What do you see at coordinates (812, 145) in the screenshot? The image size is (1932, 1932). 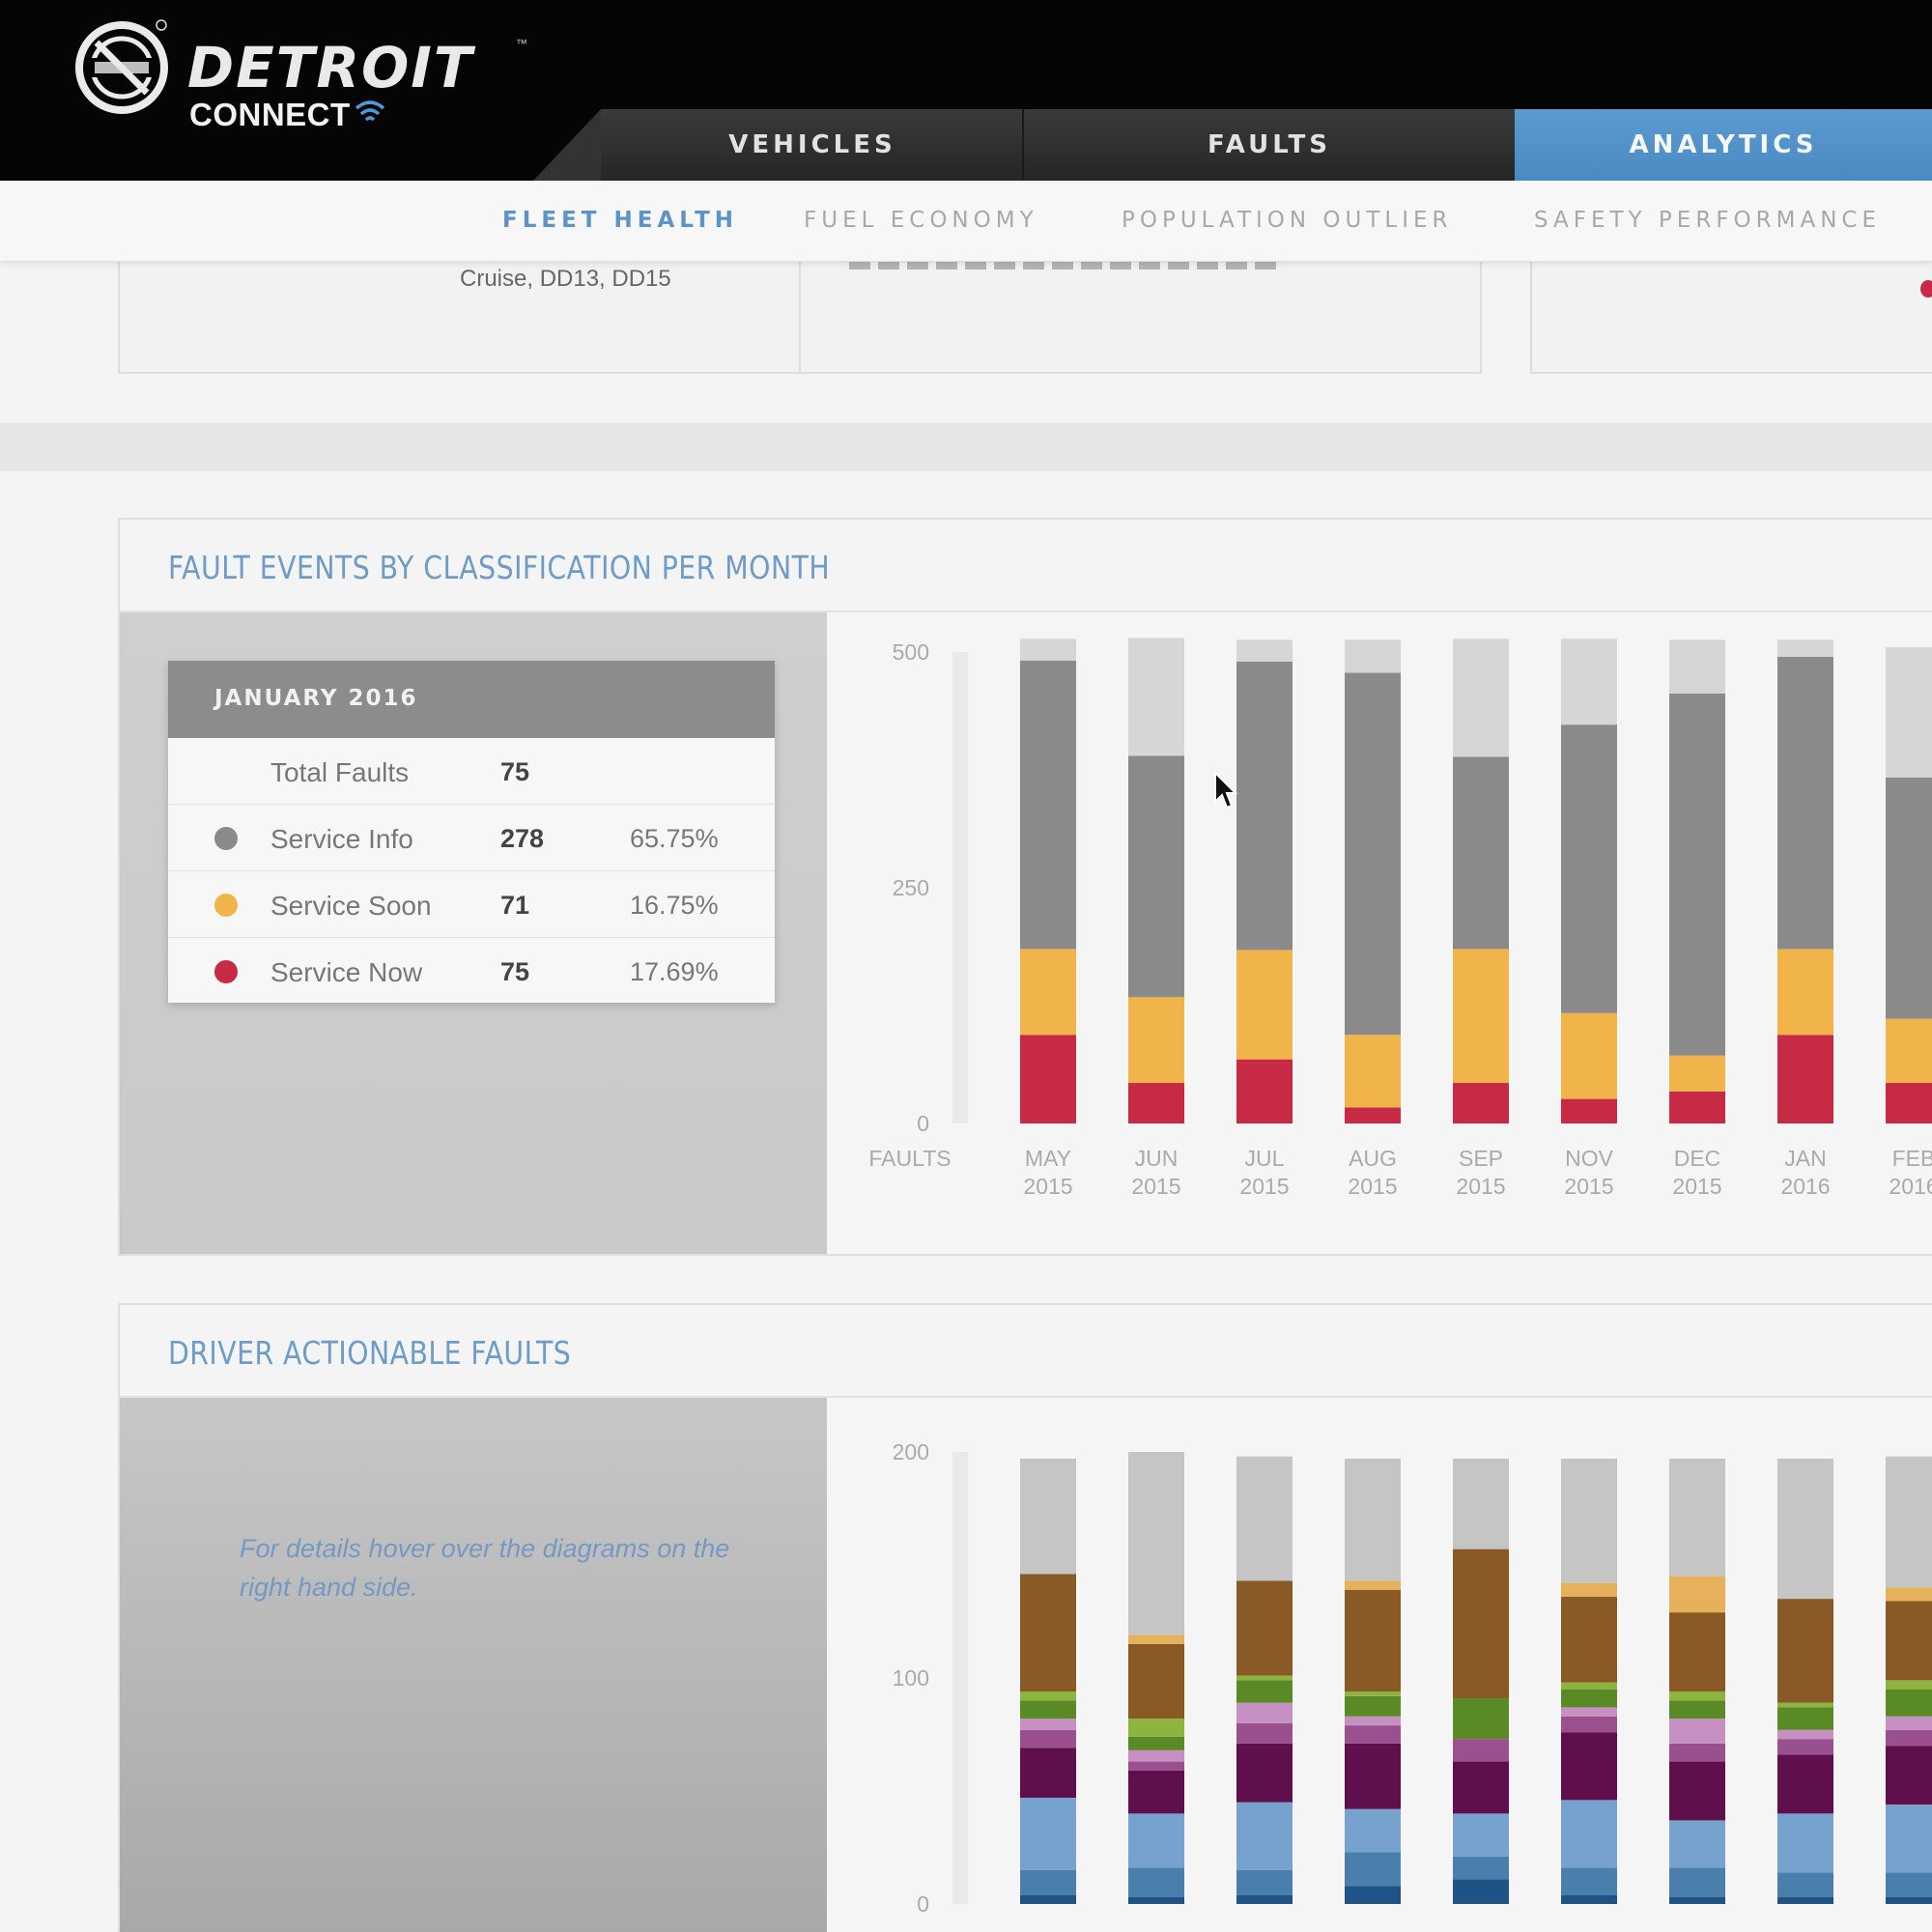 I see `tab-vehicles: VEHICLES` at bounding box center [812, 145].